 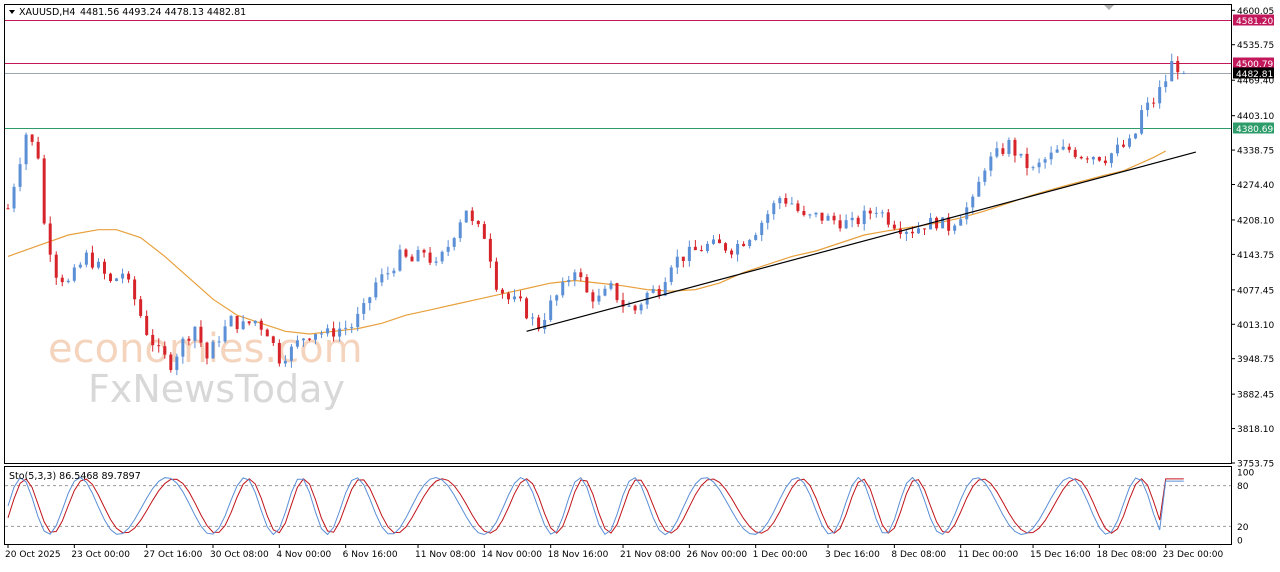 What do you see at coordinates (75, 476) in the screenshot?
I see `stochastic-label: Sto(5,3,3) 86.5468 89.7897` at bounding box center [75, 476].